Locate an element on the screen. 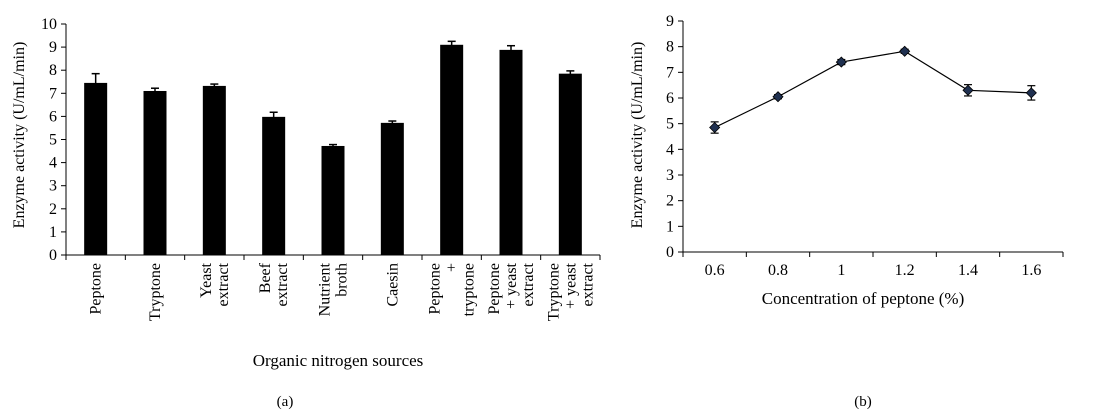  chart-b-ytick-label: 9 is located at coordinates (670, 21).